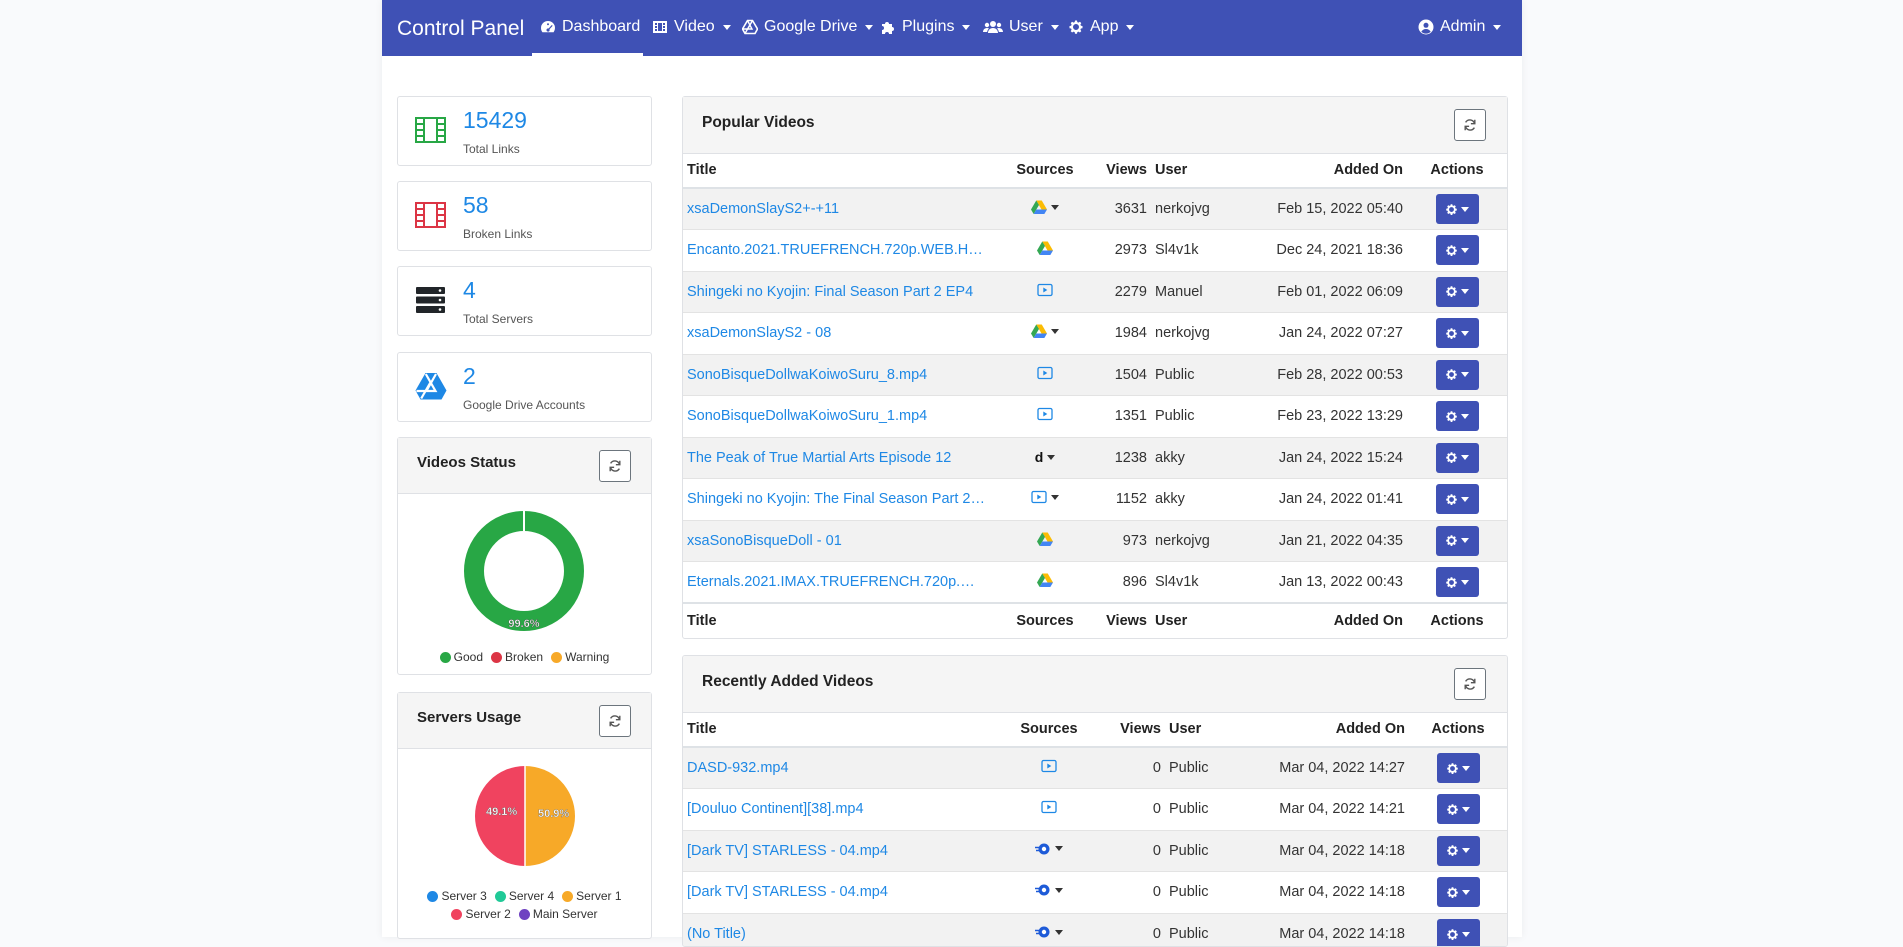 The height and width of the screenshot is (947, 1903). I want to click on video-title-link: [Douluo Continent][38].mp4, so click(775, 809).